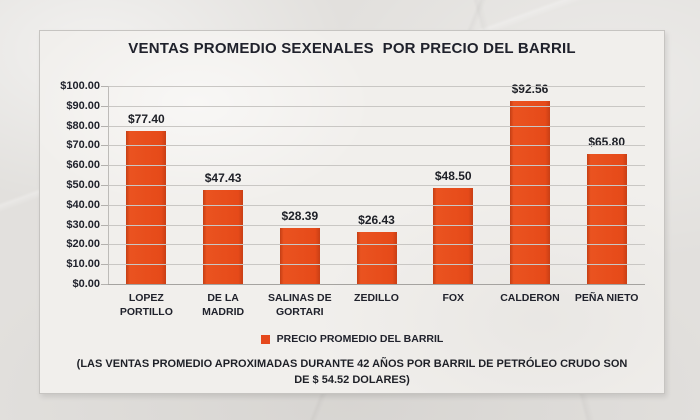 Image resolution: width=700 pixels, height=420 pixels. I want to click on bar-value-label: $47.43, so click(223, 178).